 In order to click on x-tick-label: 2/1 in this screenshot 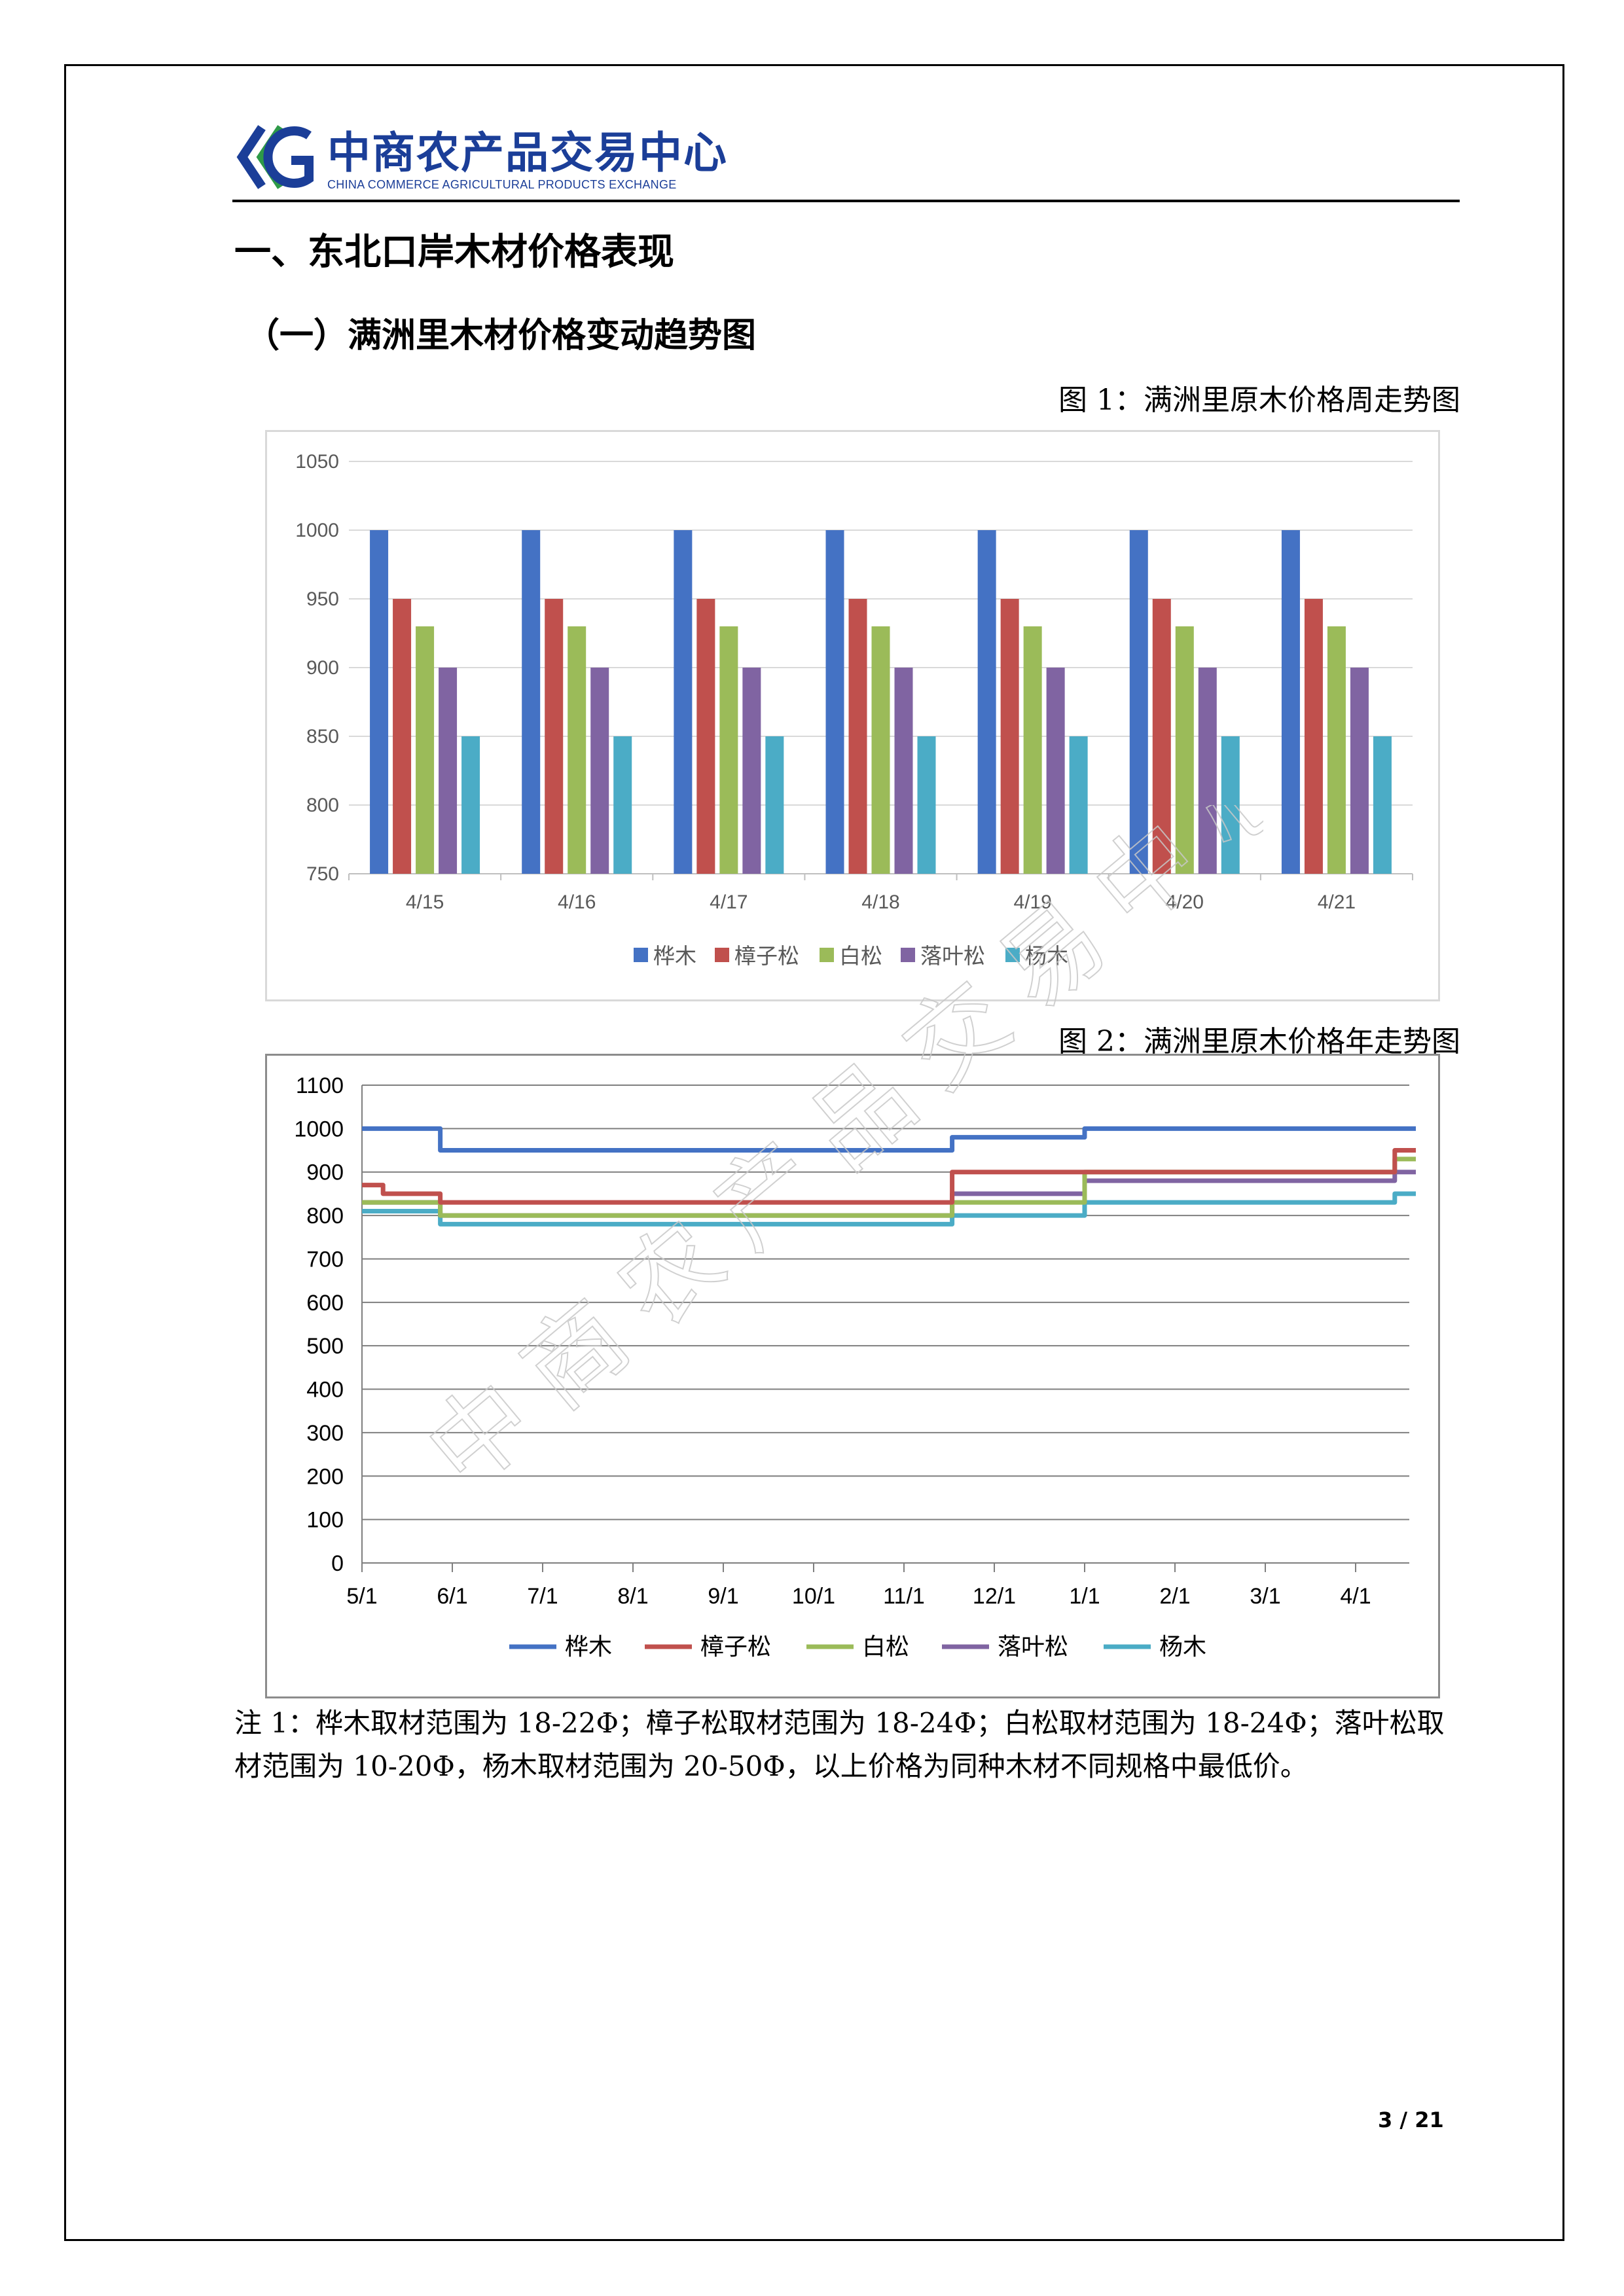, I will do `click(1174, 1596)`.